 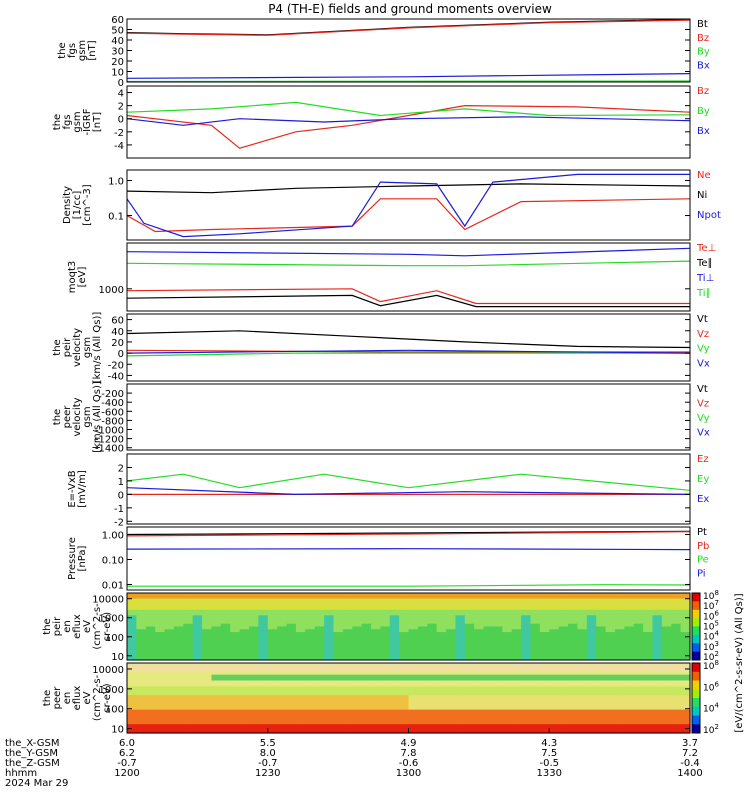 What do you see at coordinates (77, 698) in the screenshot?
I see `y-axis-label: eflux` at bounding box center [77, 698].